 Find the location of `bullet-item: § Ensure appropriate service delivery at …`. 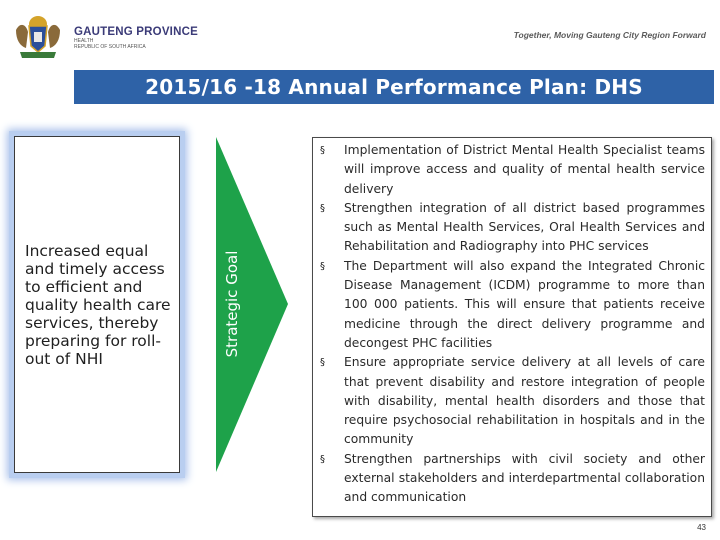

bullet-item: § Ensure appropriate service delivery at … is located at coordinates (511, 401).